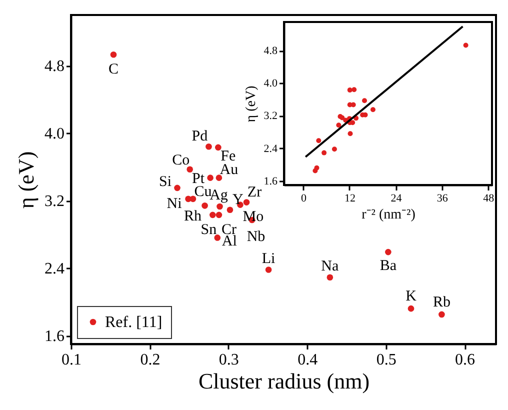 This screenshot has width=508, height=410. What do you see at coordinates (386, 360) in the screenshot?
I see `x-tick-label: 0.5` at bounding box center [386, 360].